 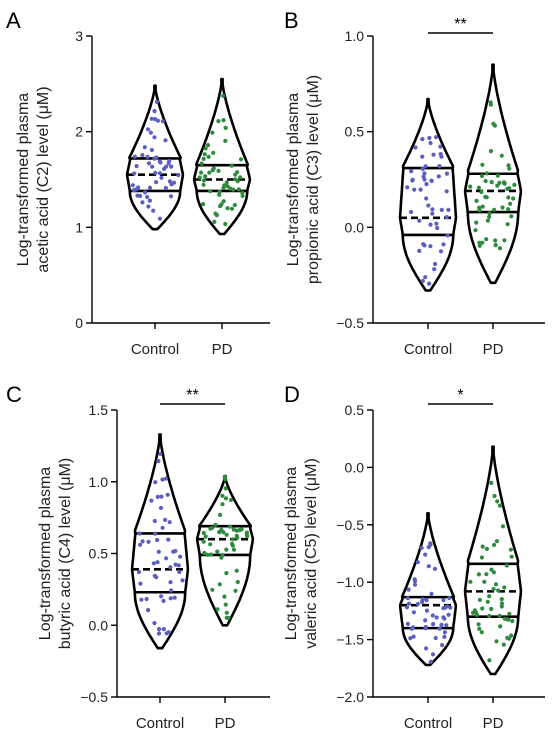 I want to click on significance-label: **, so click(x=192, y=395).